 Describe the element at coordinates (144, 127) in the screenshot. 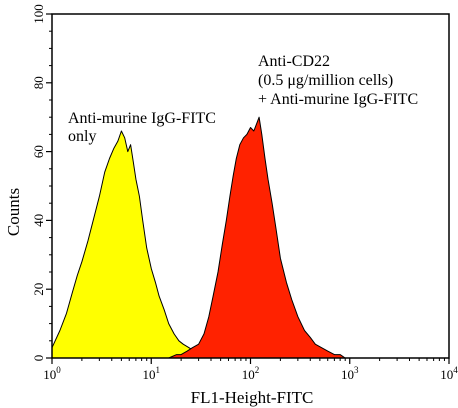

I see `annotation-left: Anti-murine IgG-FITC only` at that location.